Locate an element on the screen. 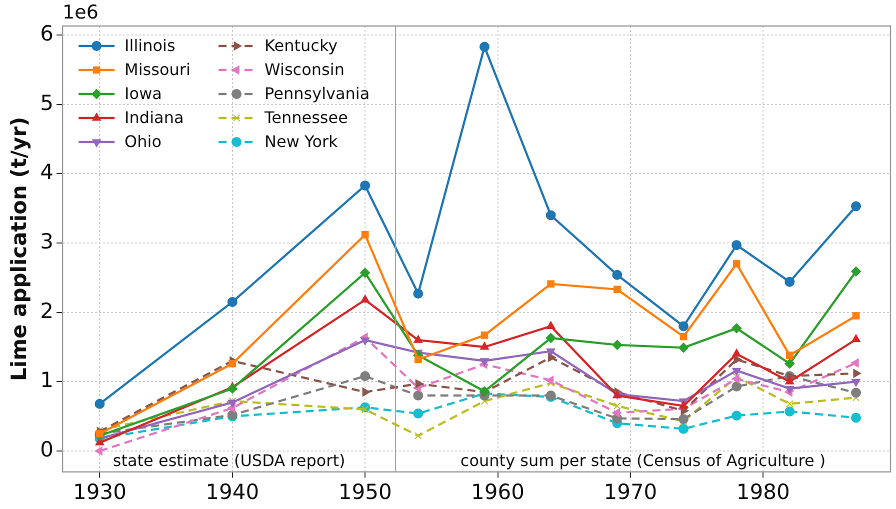 The image size is (896, 509). legend-label: Ohio is located at coordinates (143, 142).